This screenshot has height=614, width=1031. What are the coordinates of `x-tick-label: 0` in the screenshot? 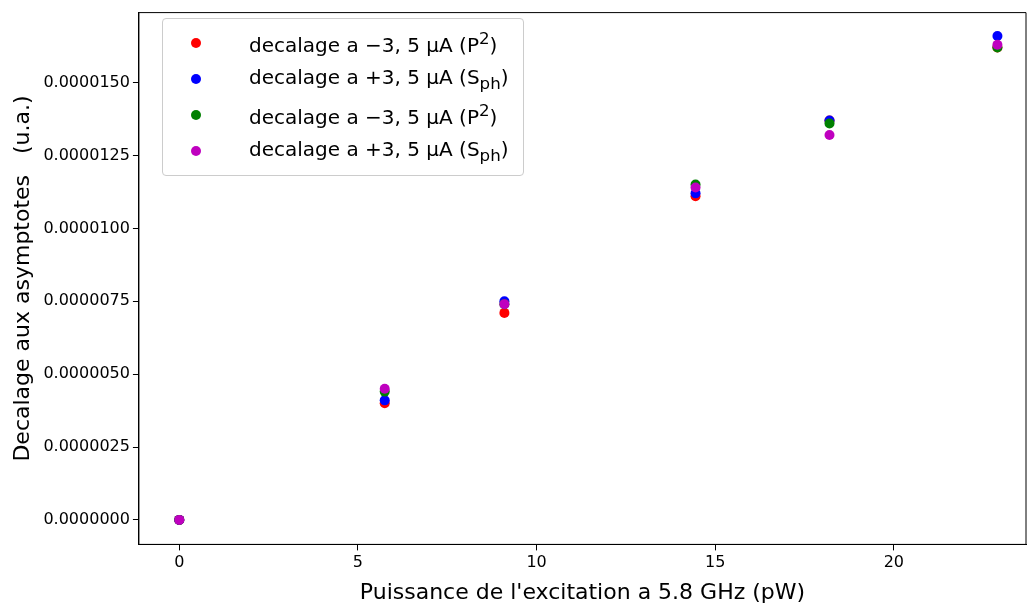 It's located at (179, 562).